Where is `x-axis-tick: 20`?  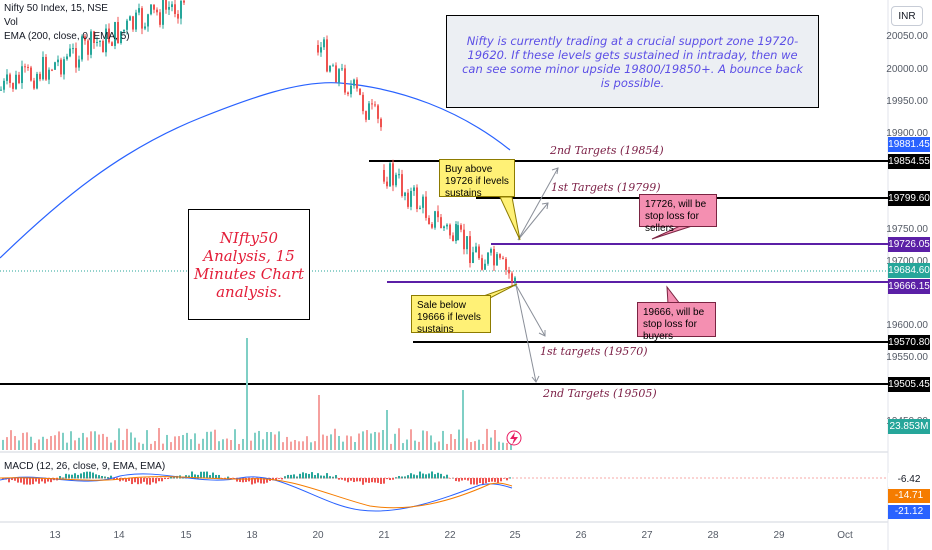 x-axis-tick: 20 is located at coordinates (318, 535).